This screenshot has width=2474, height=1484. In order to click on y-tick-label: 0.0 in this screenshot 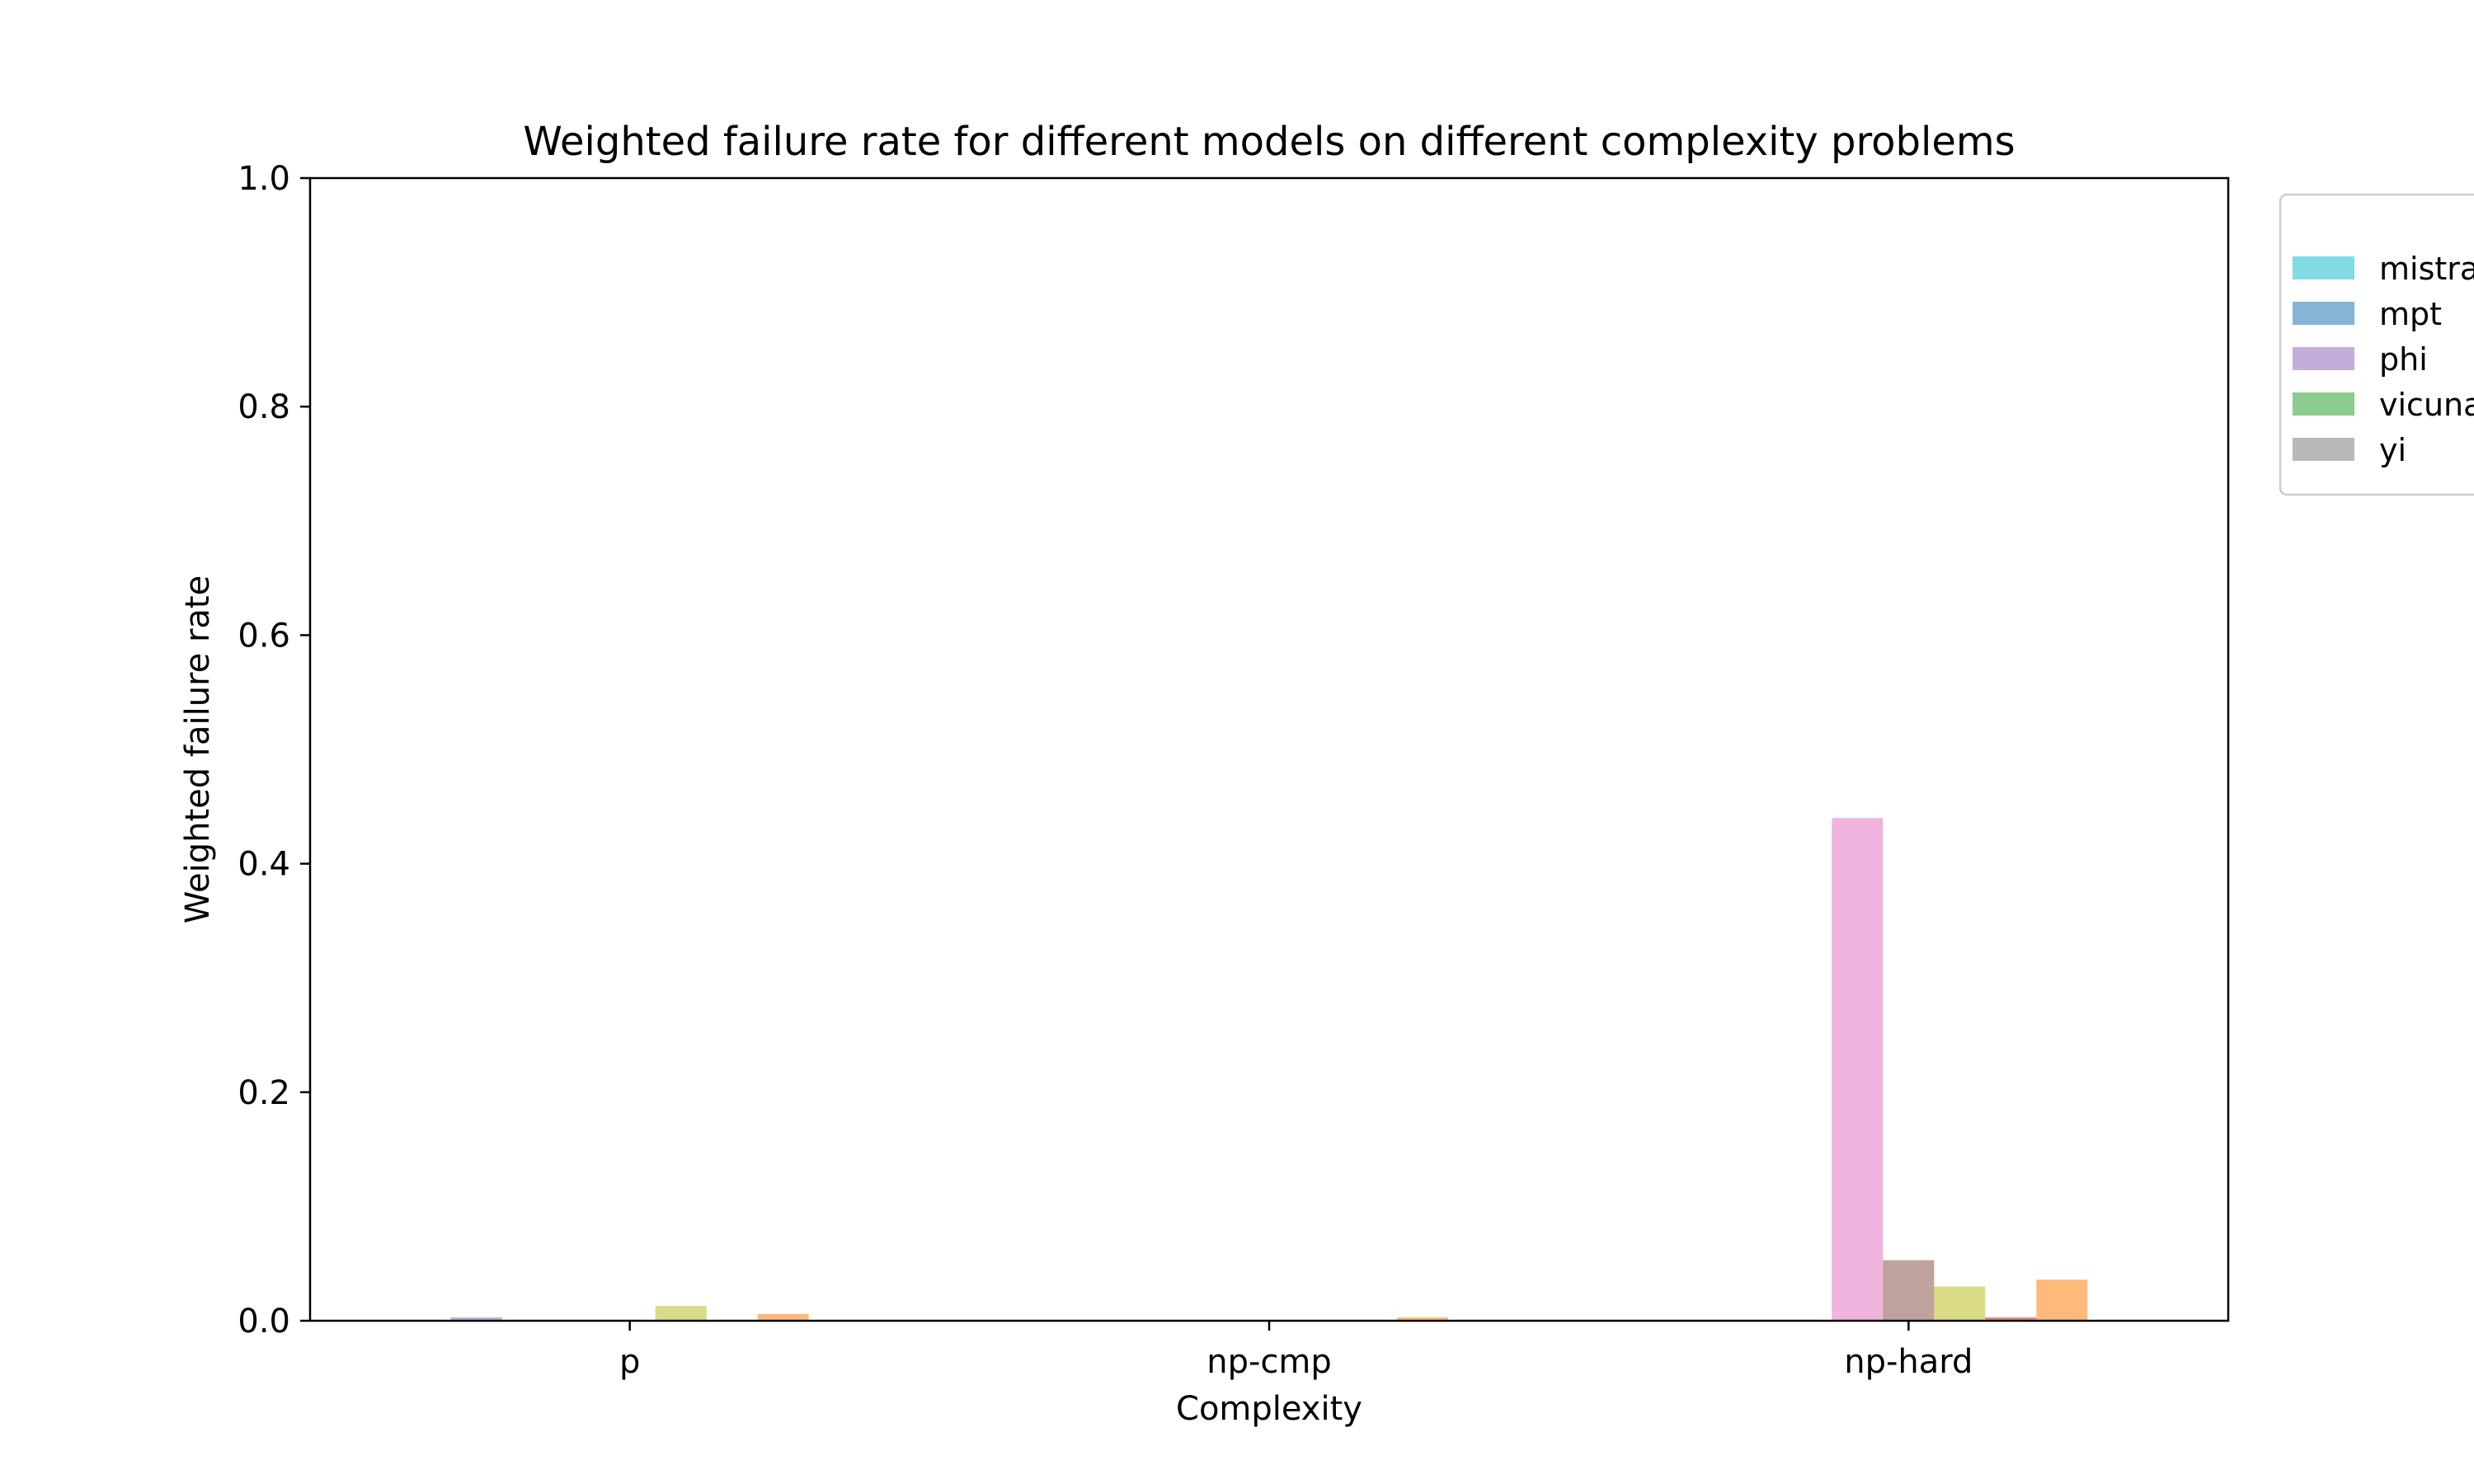, I will do `click(264, 1322)`.